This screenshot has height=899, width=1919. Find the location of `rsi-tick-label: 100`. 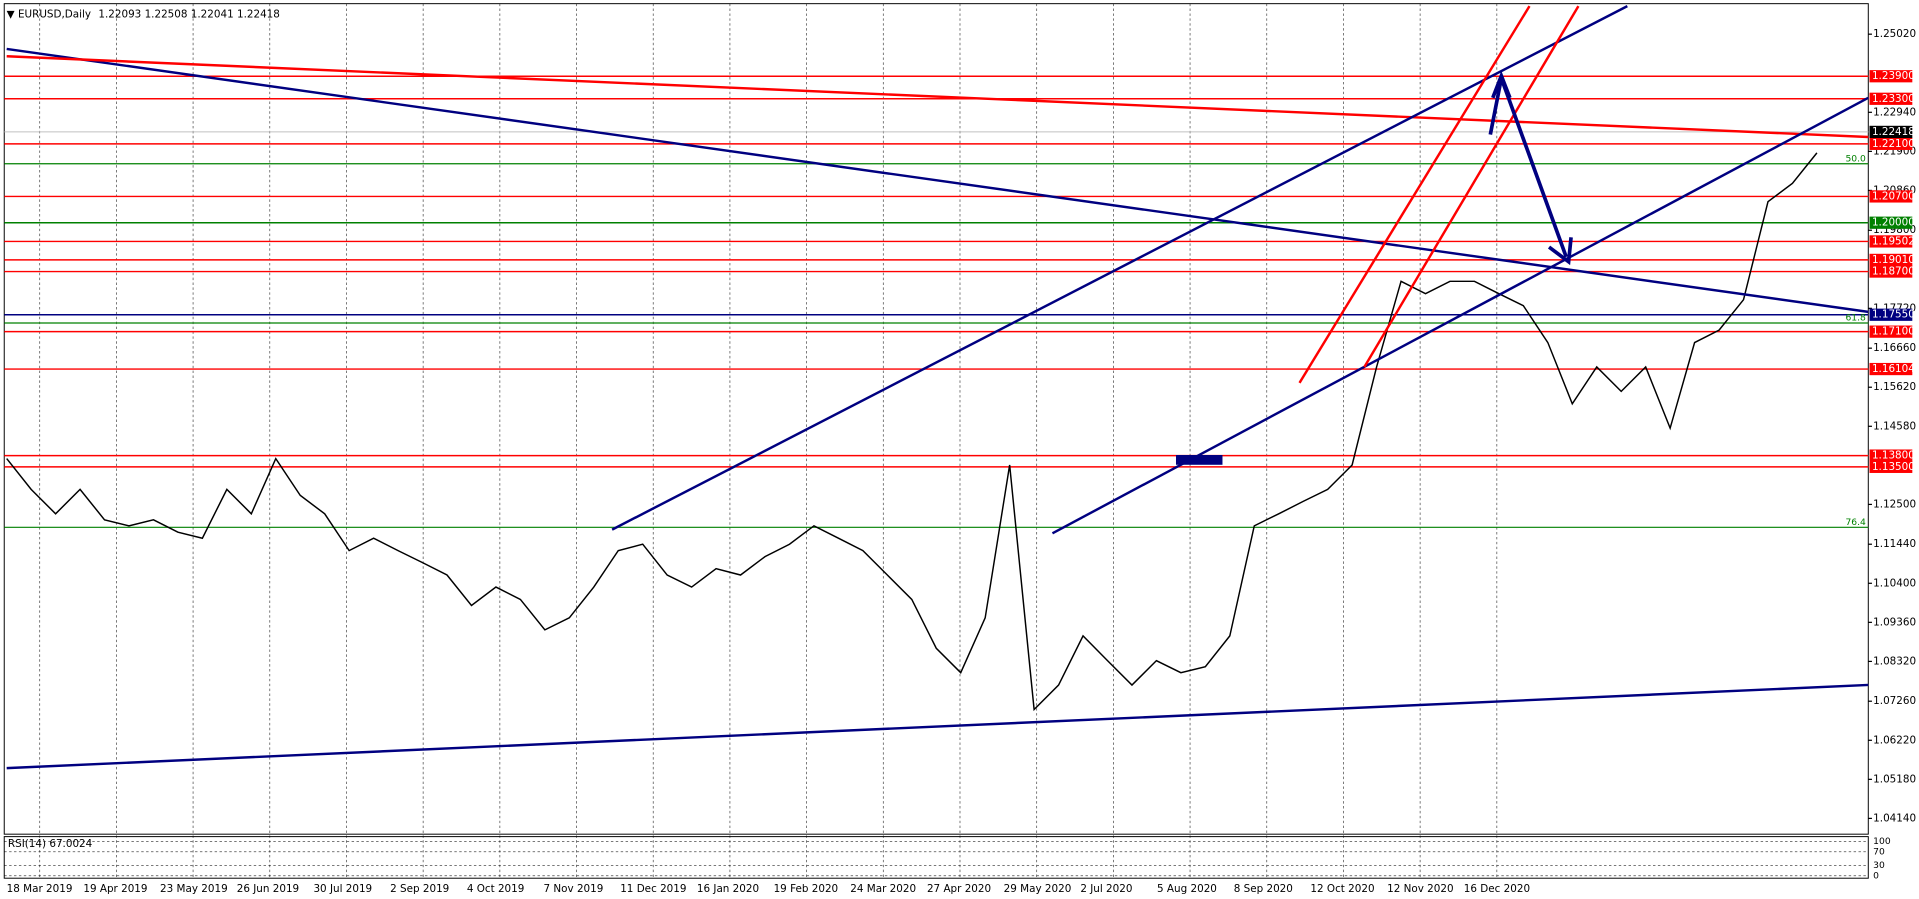

rsi-tick-label: 100 is located at coordinates (1882, 841).